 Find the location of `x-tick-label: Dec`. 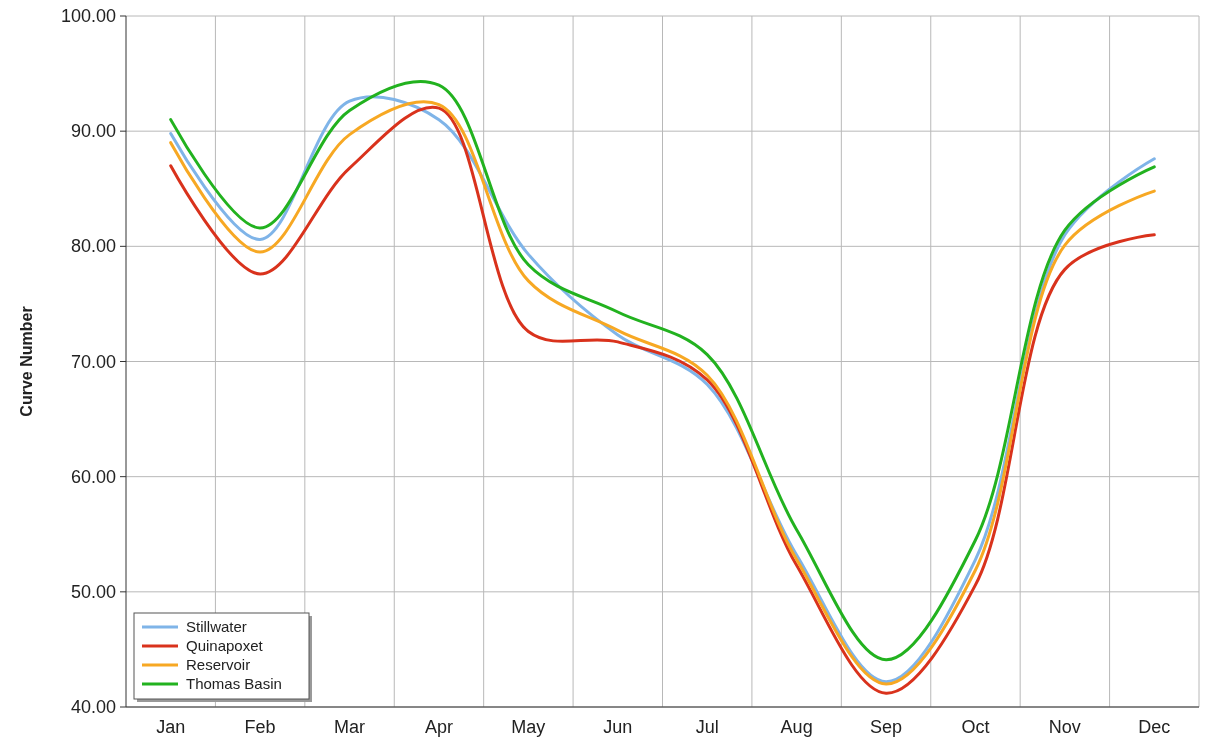

x-tick-label: Dec is located at coordinates (1154, 727).